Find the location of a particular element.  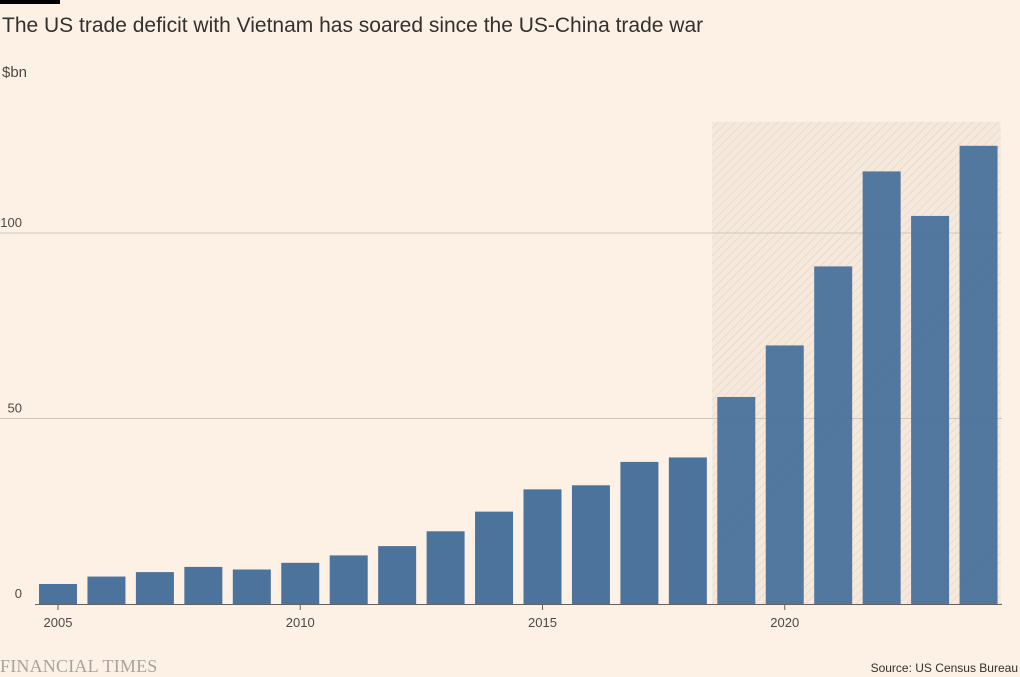

bar-2020 is located at coordinates (784, 474).